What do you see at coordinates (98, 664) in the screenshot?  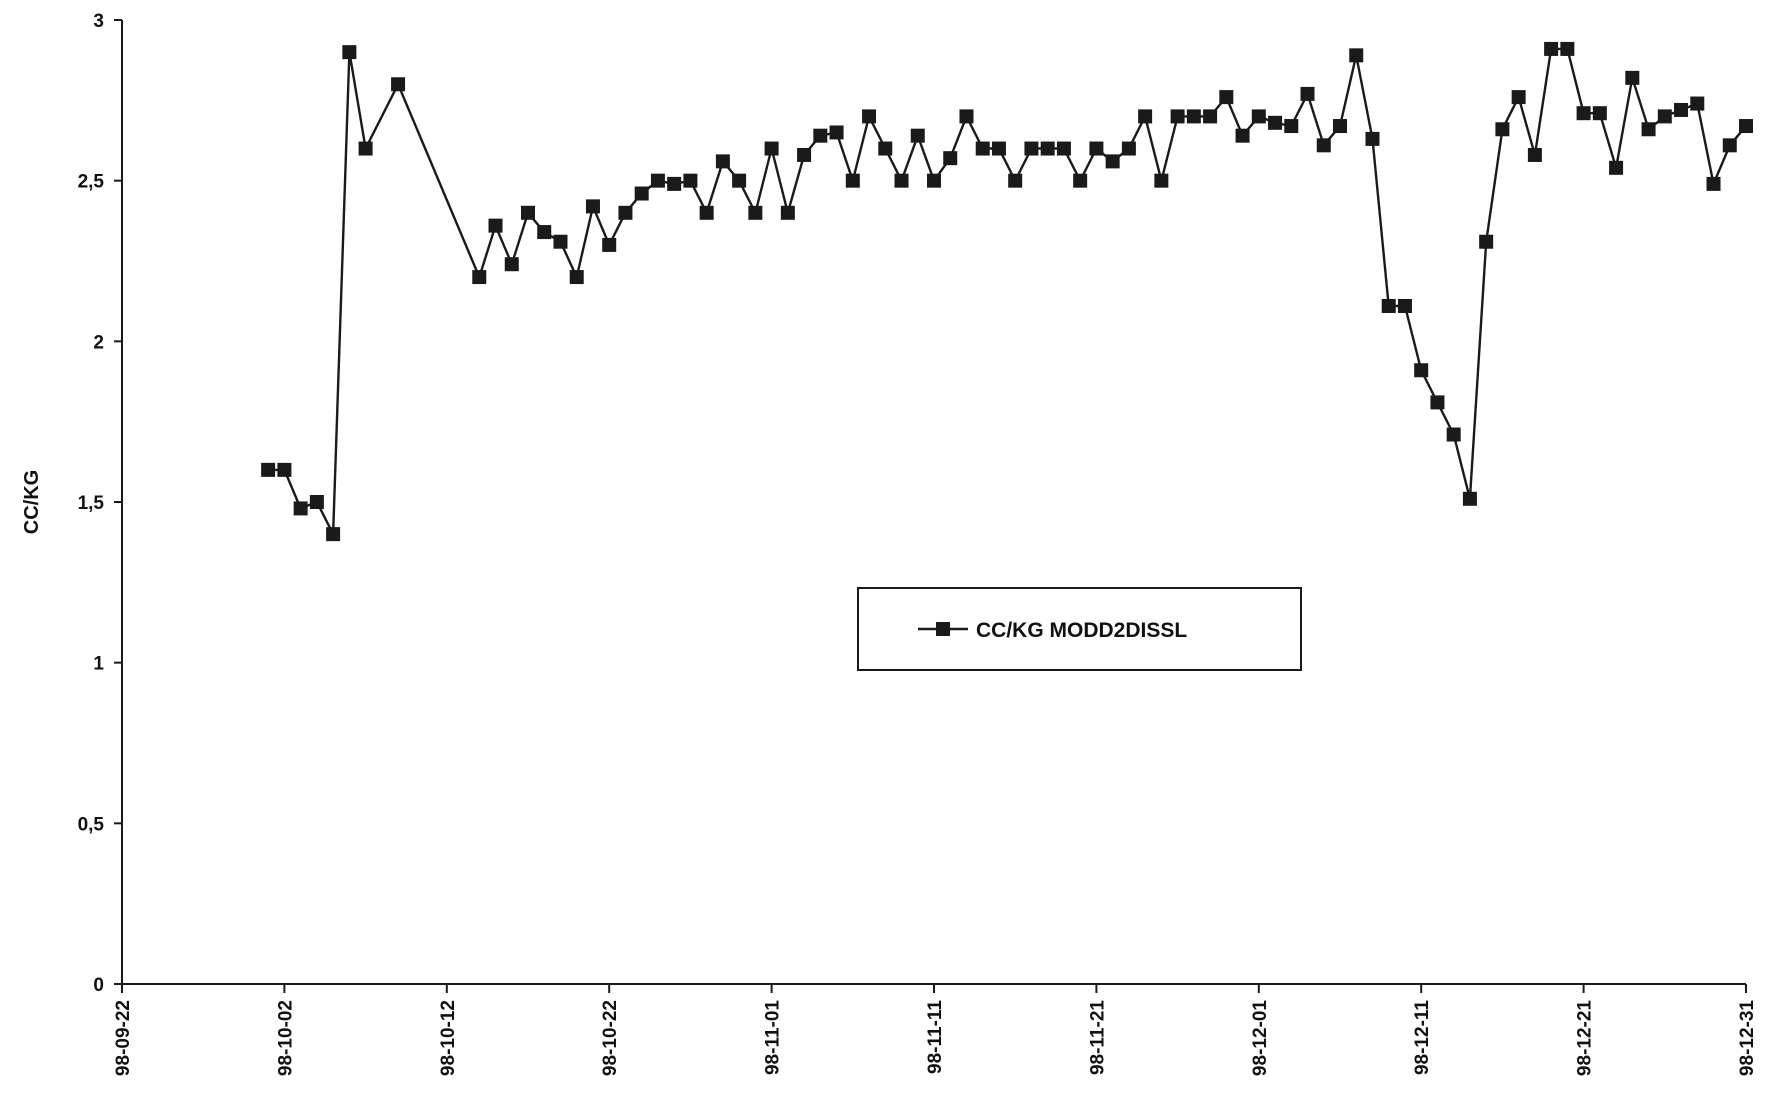 I see `y-tick-label: 1` at bounding box center [98, 664].